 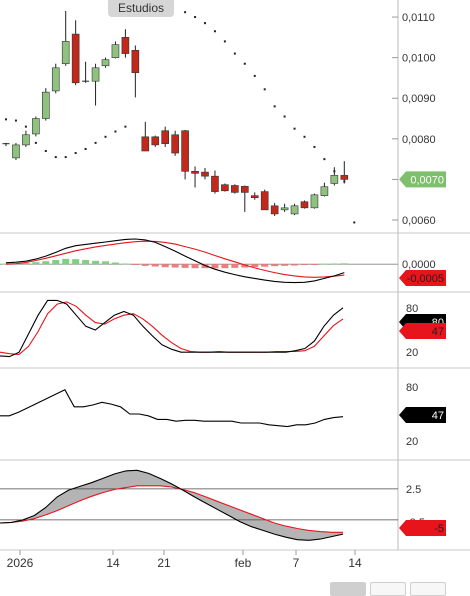 I want to click on osc-badge: 47, so click(x=422, y=415).